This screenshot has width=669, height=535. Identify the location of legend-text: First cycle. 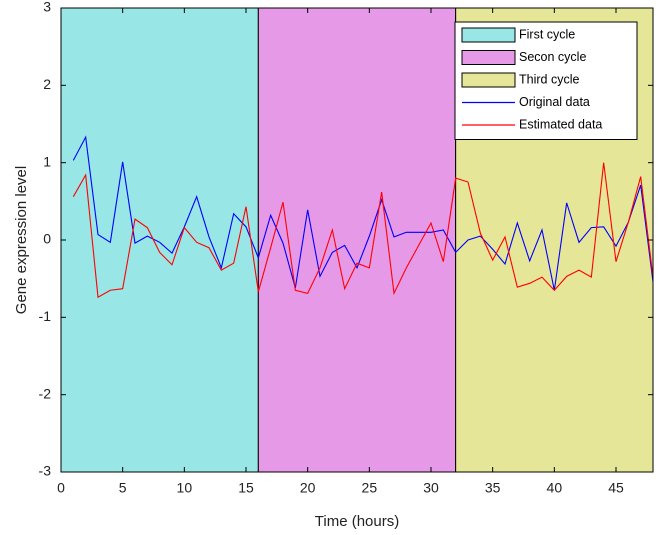
(547, 34).